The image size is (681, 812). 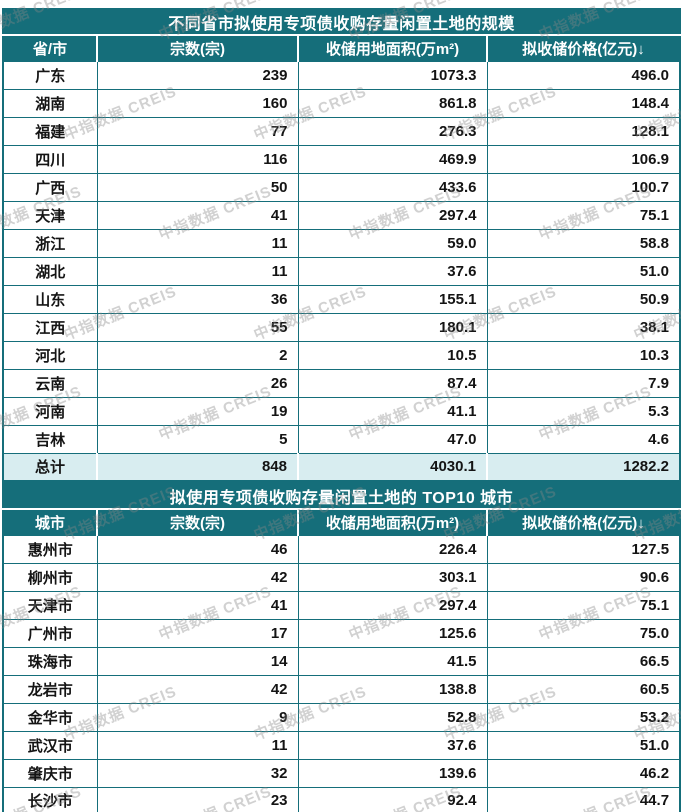 I want to click on row-value: 75.1, so click(x=583, y=605).